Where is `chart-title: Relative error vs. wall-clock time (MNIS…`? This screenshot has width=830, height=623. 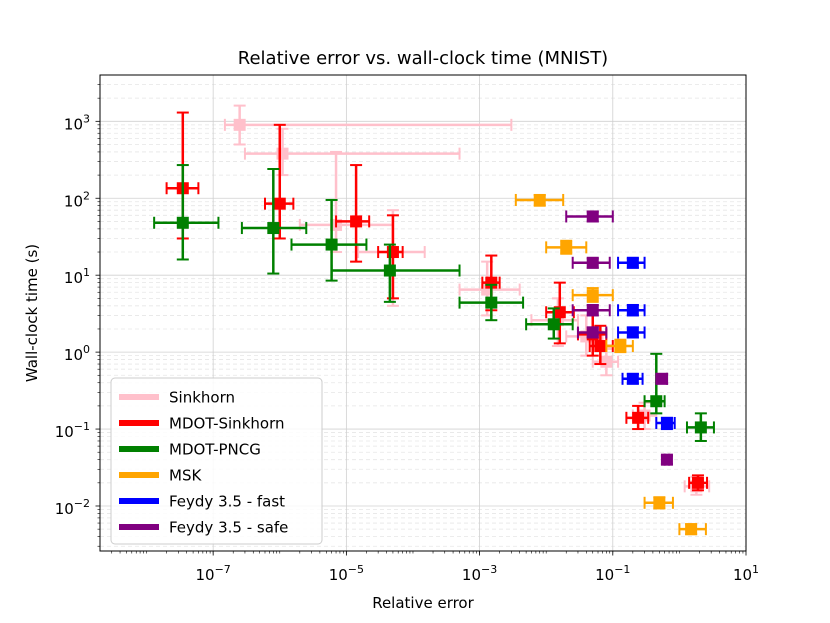
chart-title: Relative error vs. wall-clock time (MNIS… is located at coordinates (423, 58).